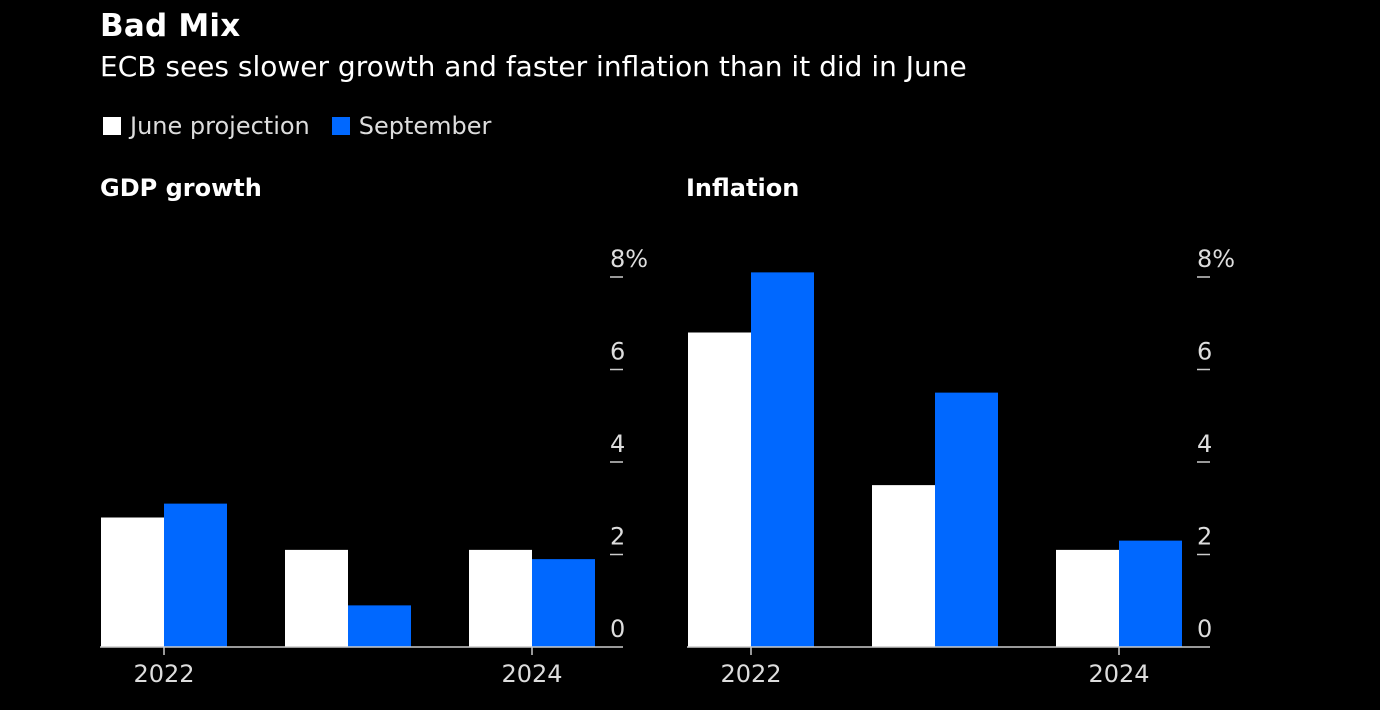 The height and width of the screenshot is (710, 1380). I want to click on legend-item-june: June projection, so click(206, 126).